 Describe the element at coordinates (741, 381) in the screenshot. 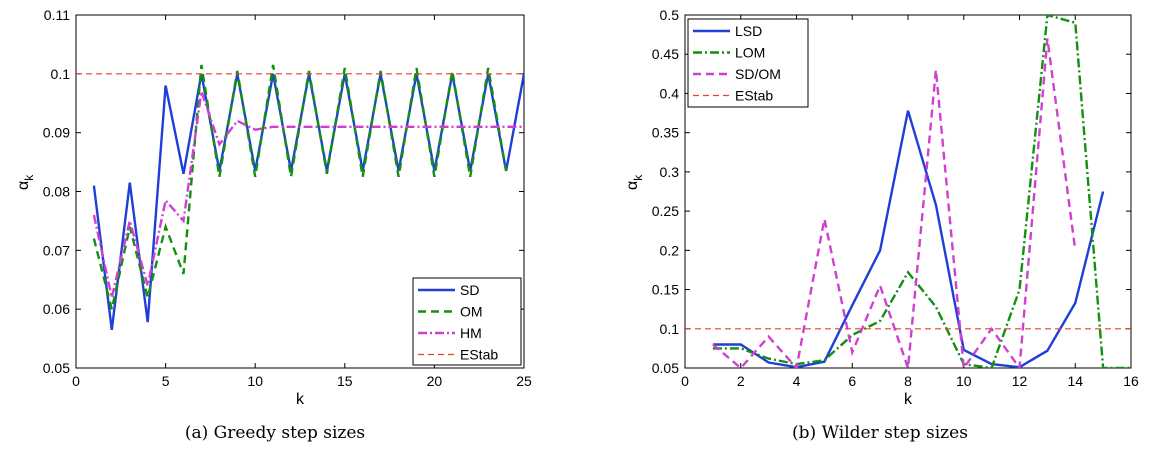

I see `x-tick-label: 2` at that location.